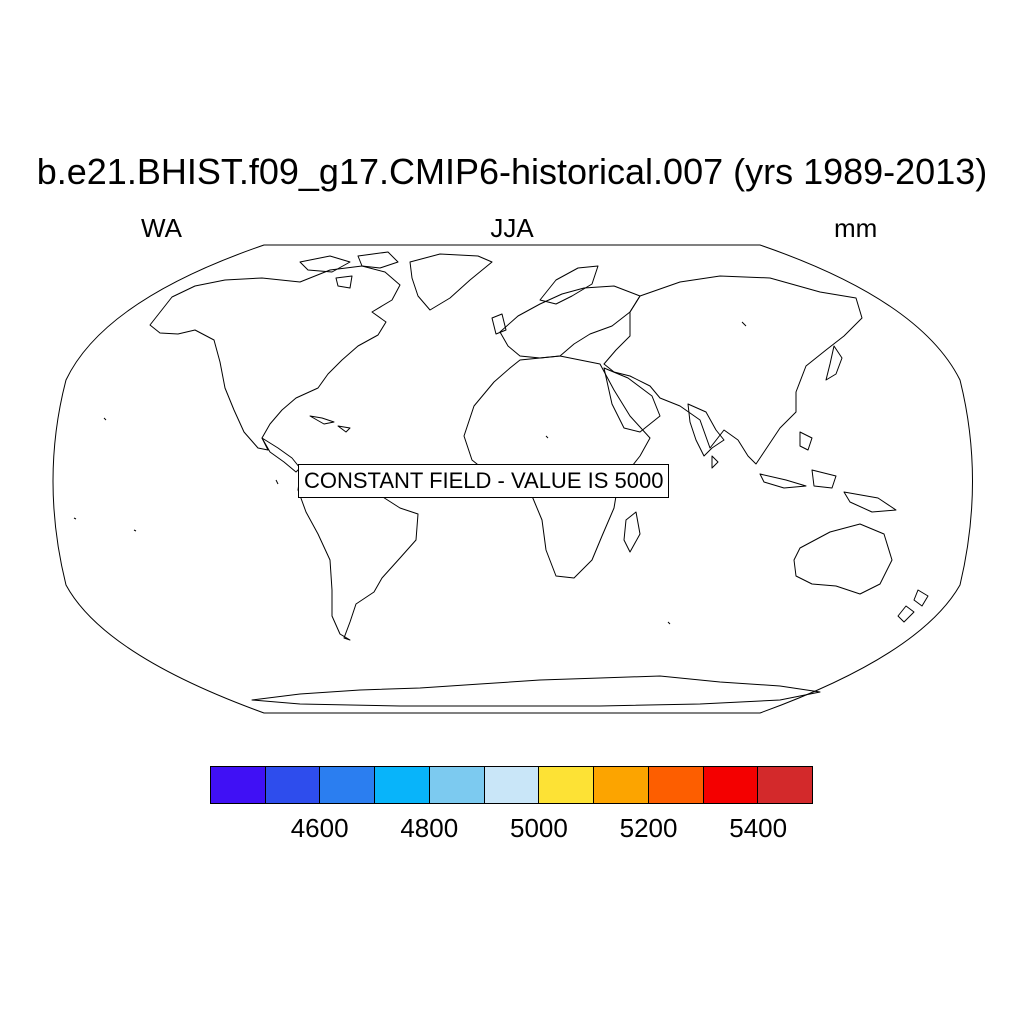 The height and width of the screenshot is (1024, 1024). What do you see at coordinates (733, 370) in the screenshot?
I see `asia-coastline` at bounding box center [733, 370].